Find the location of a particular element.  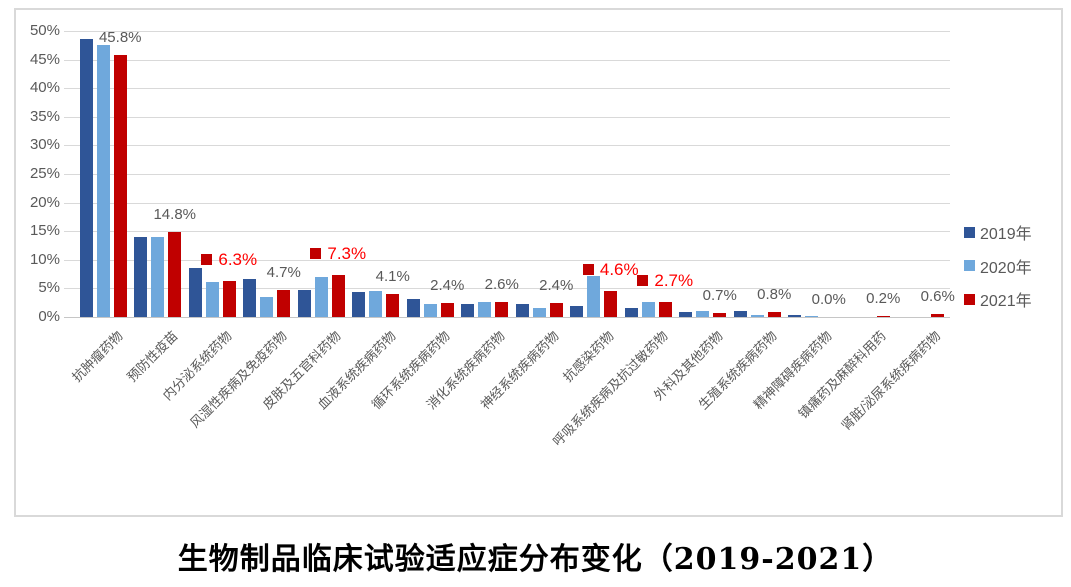

value-label-text: 2.7% is located at coordinates (674, 280).